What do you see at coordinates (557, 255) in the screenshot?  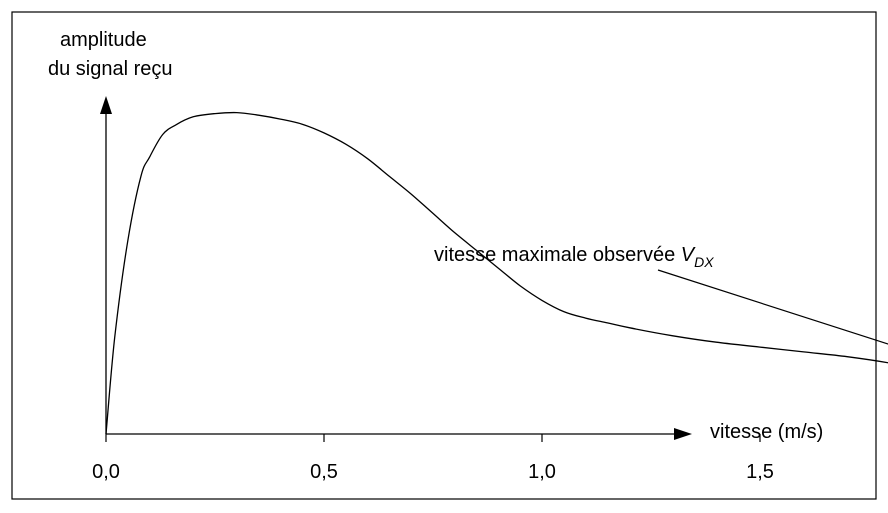 I see `annotation-text: vitesse maximale observée` at bounding box center [557, 255].